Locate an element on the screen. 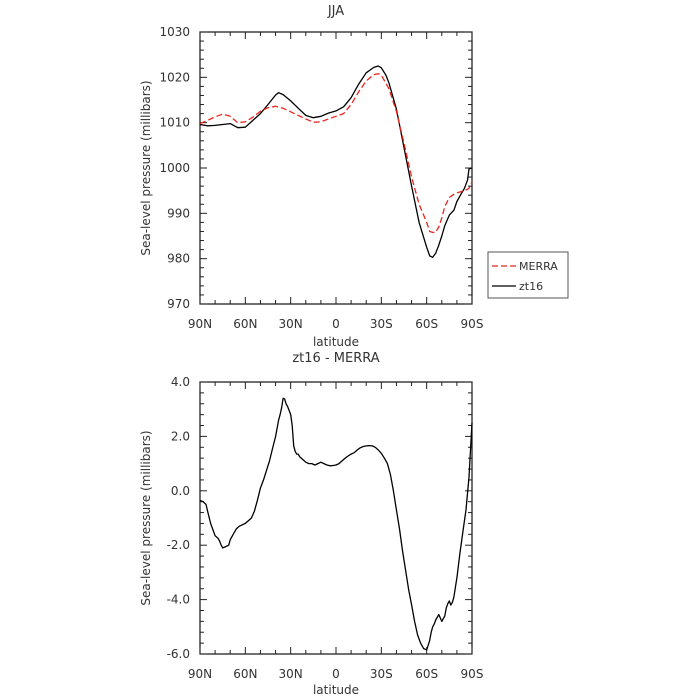 This screenshot has width=700, height=700. y-tick-label: 0.0 is located at coordinates (180, 491).